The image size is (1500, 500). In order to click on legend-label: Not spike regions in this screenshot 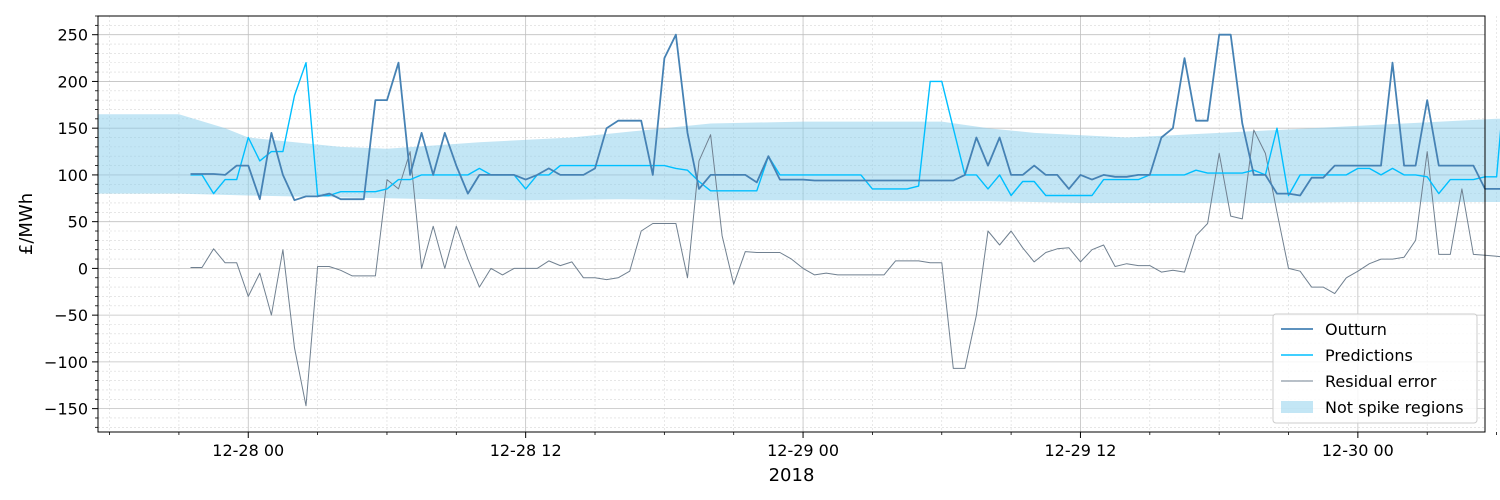, I will do `click(1394, 407)`.